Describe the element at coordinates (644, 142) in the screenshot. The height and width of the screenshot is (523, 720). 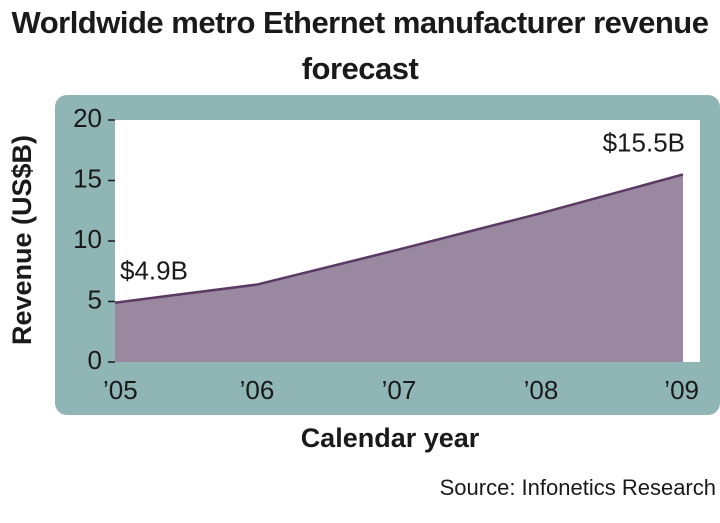
I see `data-label: $15.5B` at that location.